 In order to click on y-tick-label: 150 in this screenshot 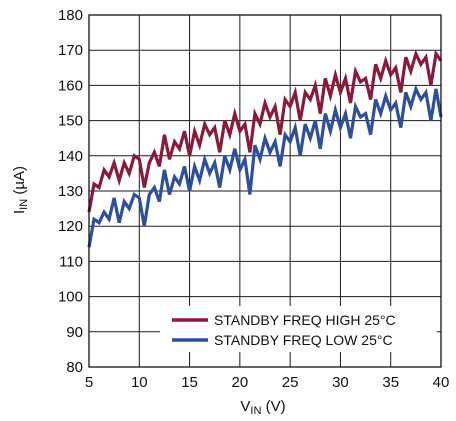, I will do `click(70, 121)`.